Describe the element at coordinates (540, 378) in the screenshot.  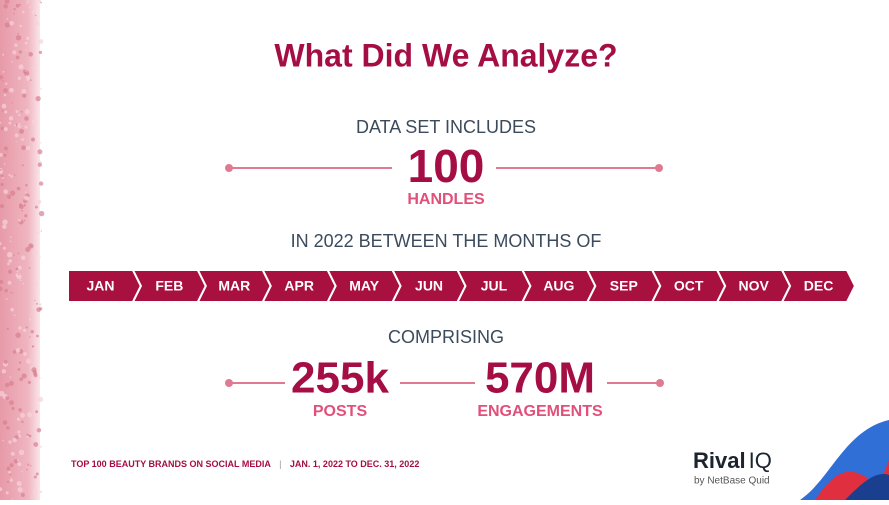
I see `stat-value: 570M` at that location.